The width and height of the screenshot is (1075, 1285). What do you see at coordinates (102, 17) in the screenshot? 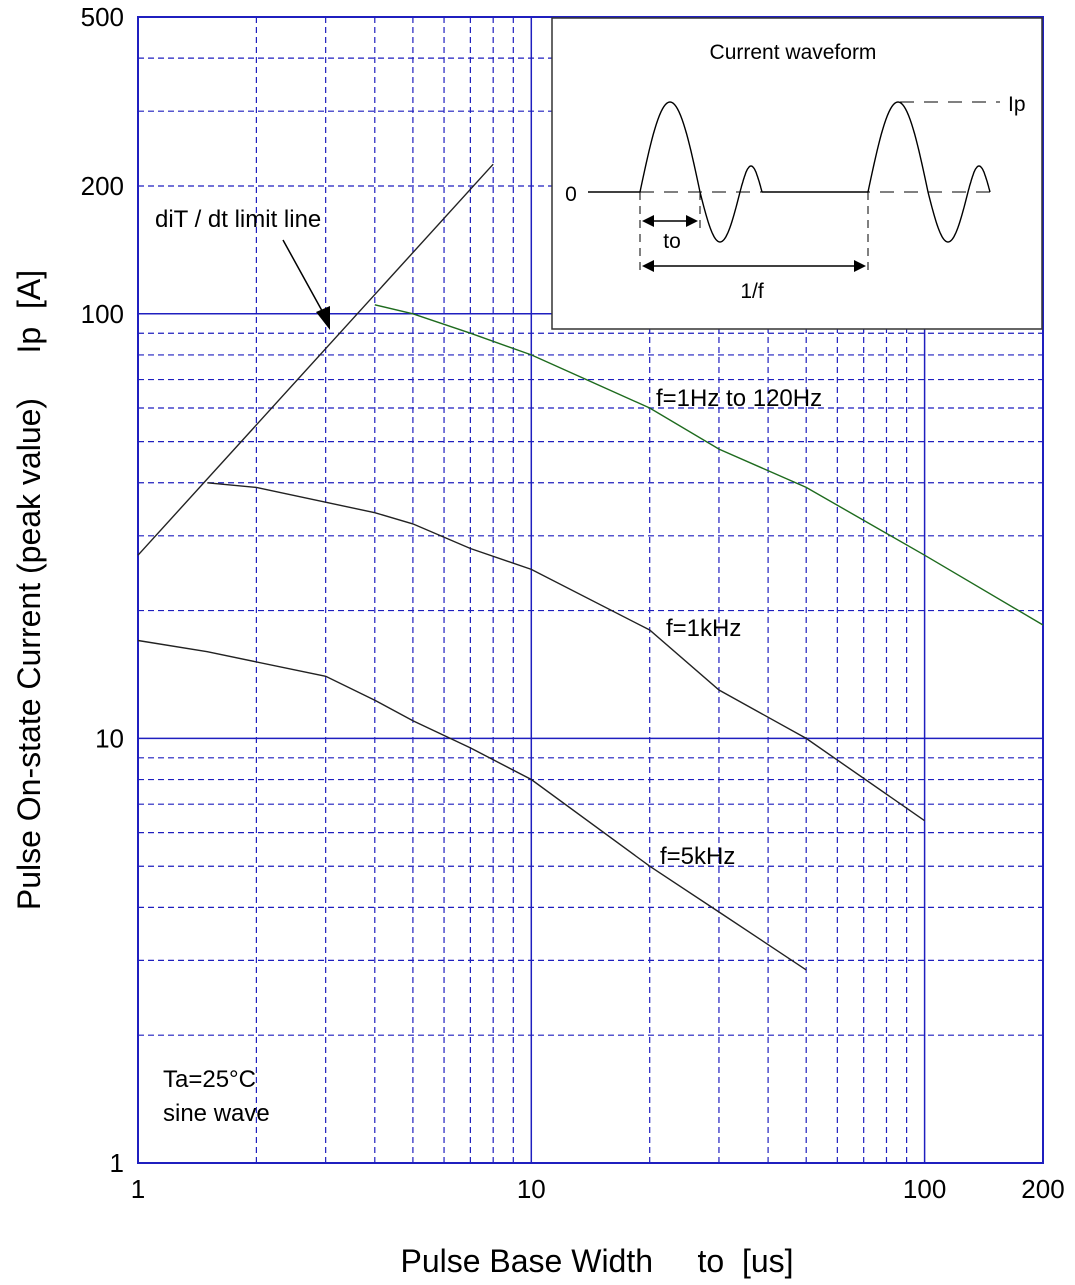
I see `y-tick-label: 500` at bounding box center [102, 17].